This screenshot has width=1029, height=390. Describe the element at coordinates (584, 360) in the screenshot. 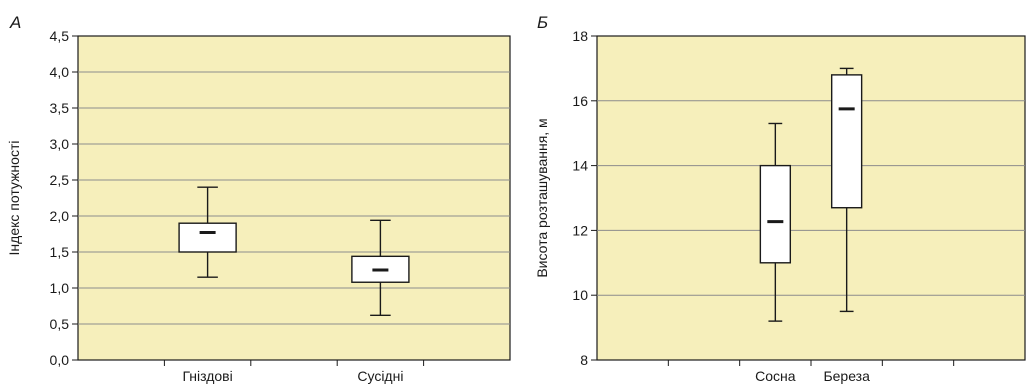

I see `y-tick-label-b: 8` at that location.